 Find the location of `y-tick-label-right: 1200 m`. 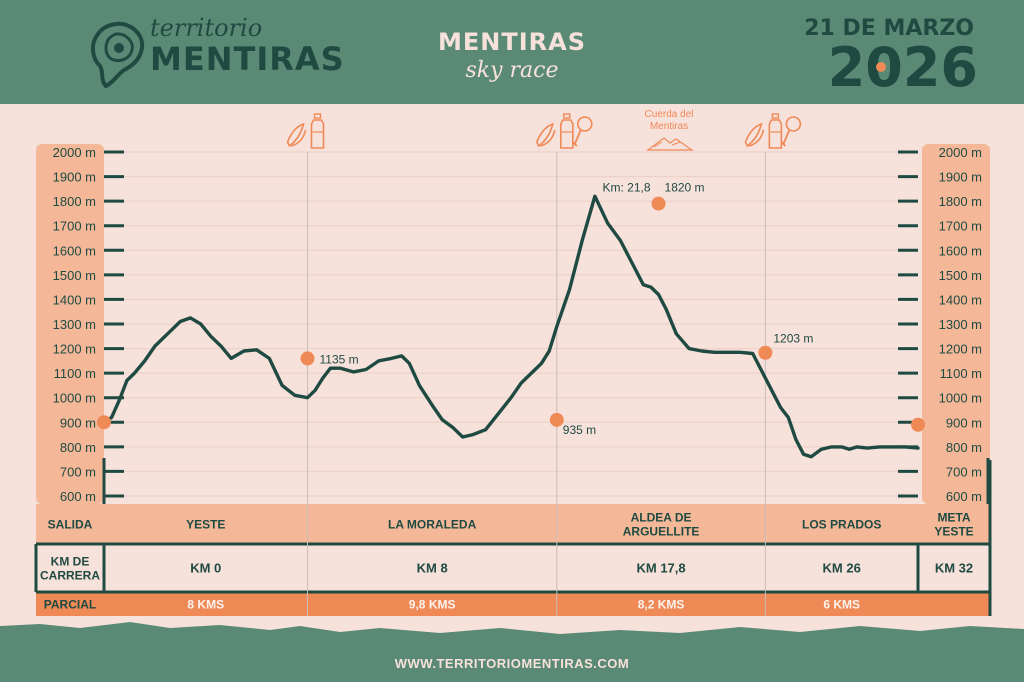

y-tick-label-right: 1200 m is located at coordinates (960, 349).